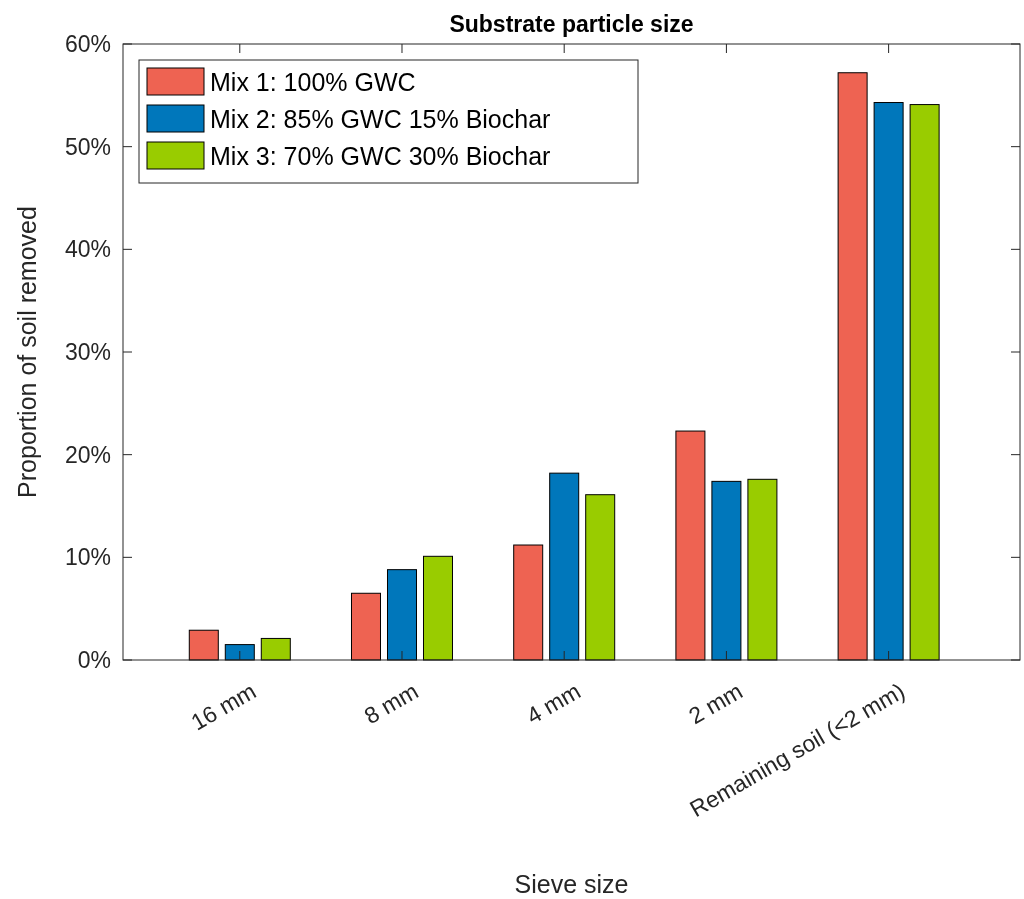  Describe the element at coordinates (380, 155) in the screenshot. I see `legend-label: Mix 3: 70% GWC 30% Biochar` at that location.